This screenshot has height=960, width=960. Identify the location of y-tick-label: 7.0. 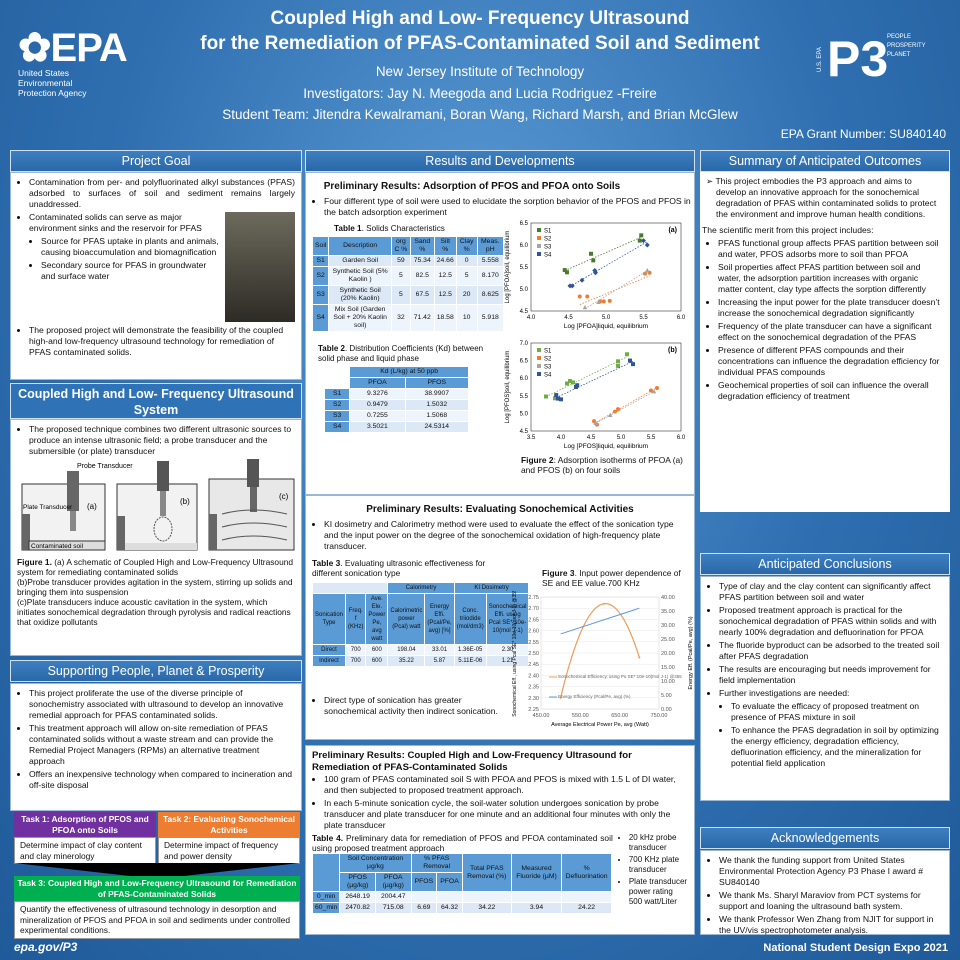
(524, 344).